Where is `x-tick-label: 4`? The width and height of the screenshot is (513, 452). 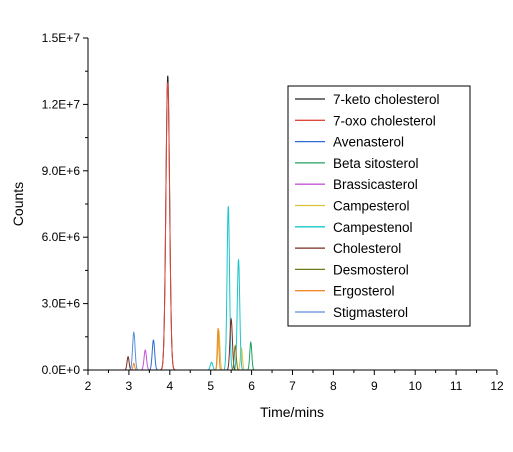 x-tick-label: 4 is located at coordinates (169, 386).